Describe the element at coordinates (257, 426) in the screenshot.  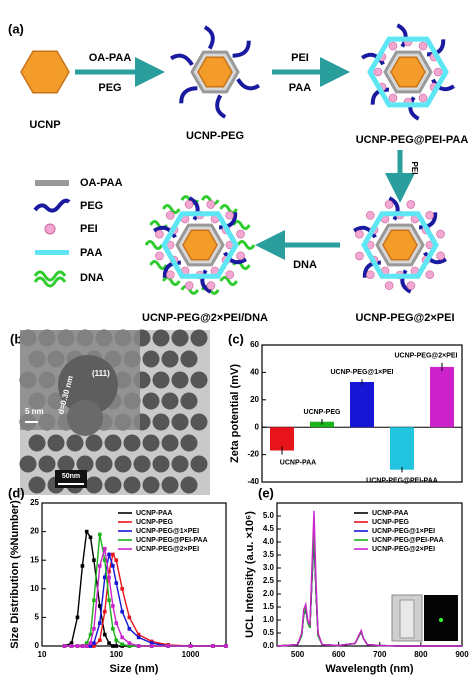
I see `y-tick-label: 0` at that location.